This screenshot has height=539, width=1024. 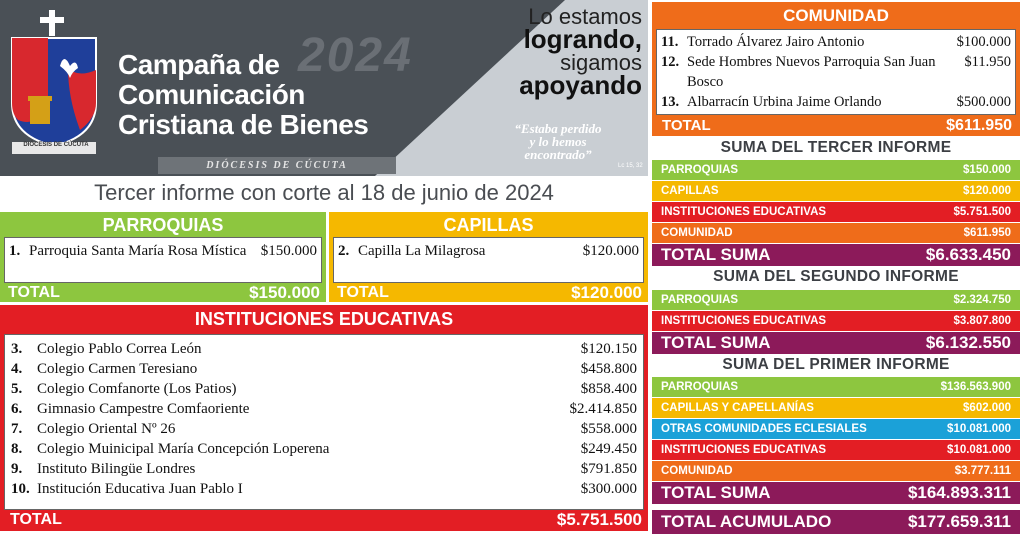 I want to click on total-value: $164.893.311, so click(x=959, y=492).